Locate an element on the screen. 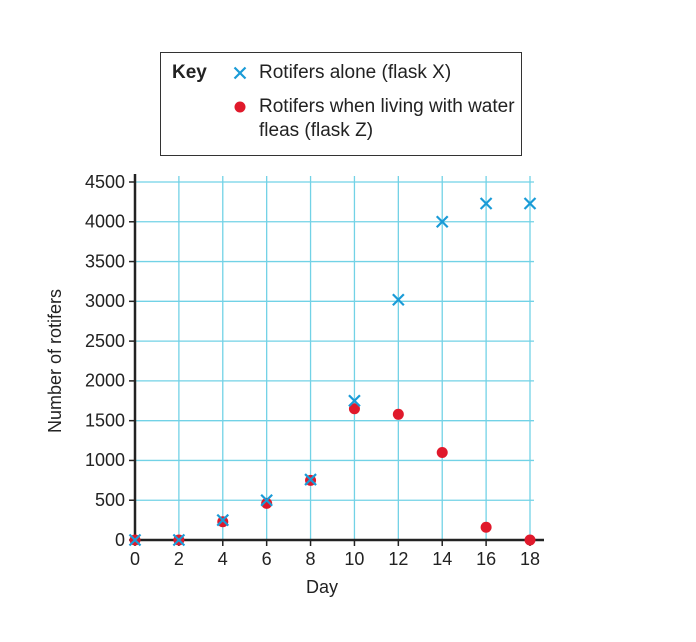 The height and width of the screenshot is (642, 696). y-tick-label: 1500 is located at coordinates (105, 420).